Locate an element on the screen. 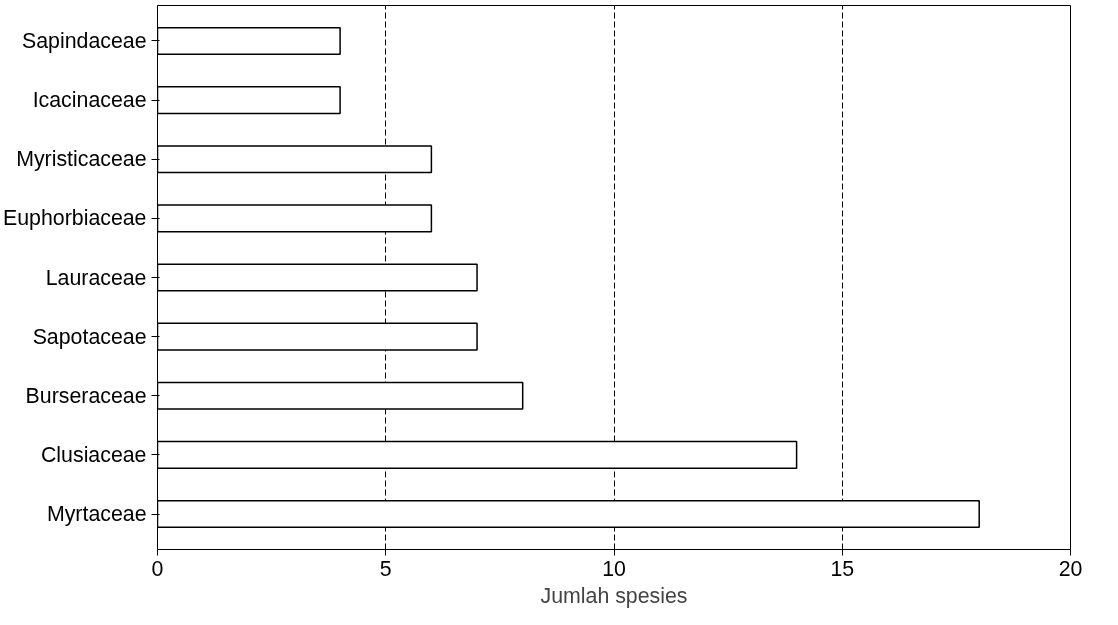 This screenshot has height=625, width=1118. x-tick-label: 5 is located at coordinates (385, 568).